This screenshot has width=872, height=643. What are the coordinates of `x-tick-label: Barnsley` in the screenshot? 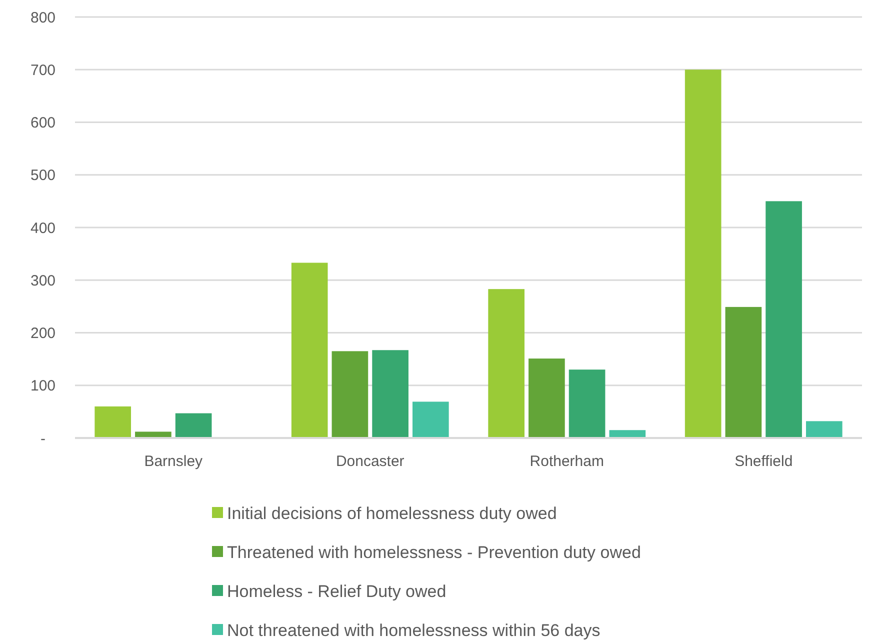 It's located at (174, 461).